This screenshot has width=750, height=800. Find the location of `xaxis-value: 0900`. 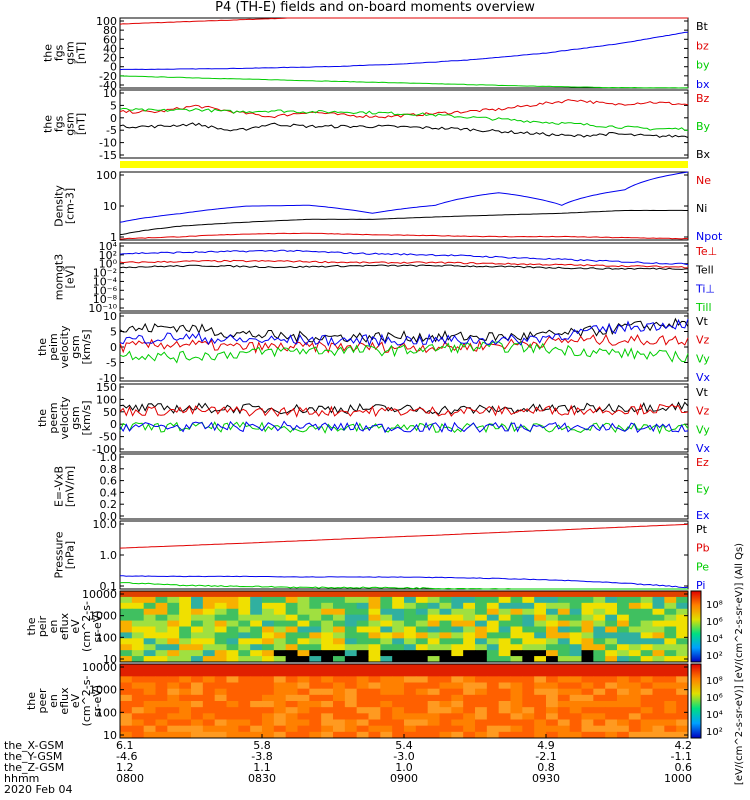

xaxis-value: 0900 is located at coordinates (404, 778).